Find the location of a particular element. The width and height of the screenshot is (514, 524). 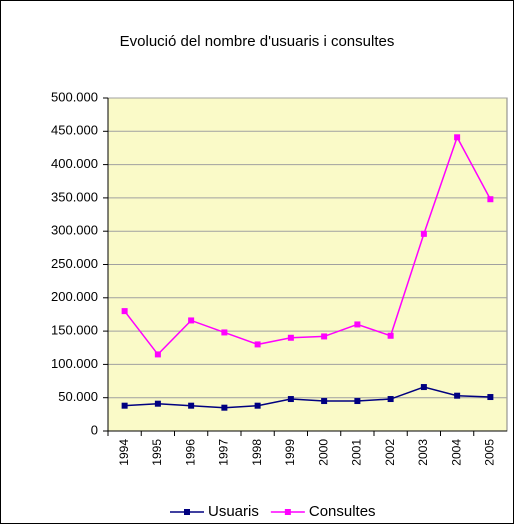

y-tick-label: 400.000 is located at coordinates (74, 163).